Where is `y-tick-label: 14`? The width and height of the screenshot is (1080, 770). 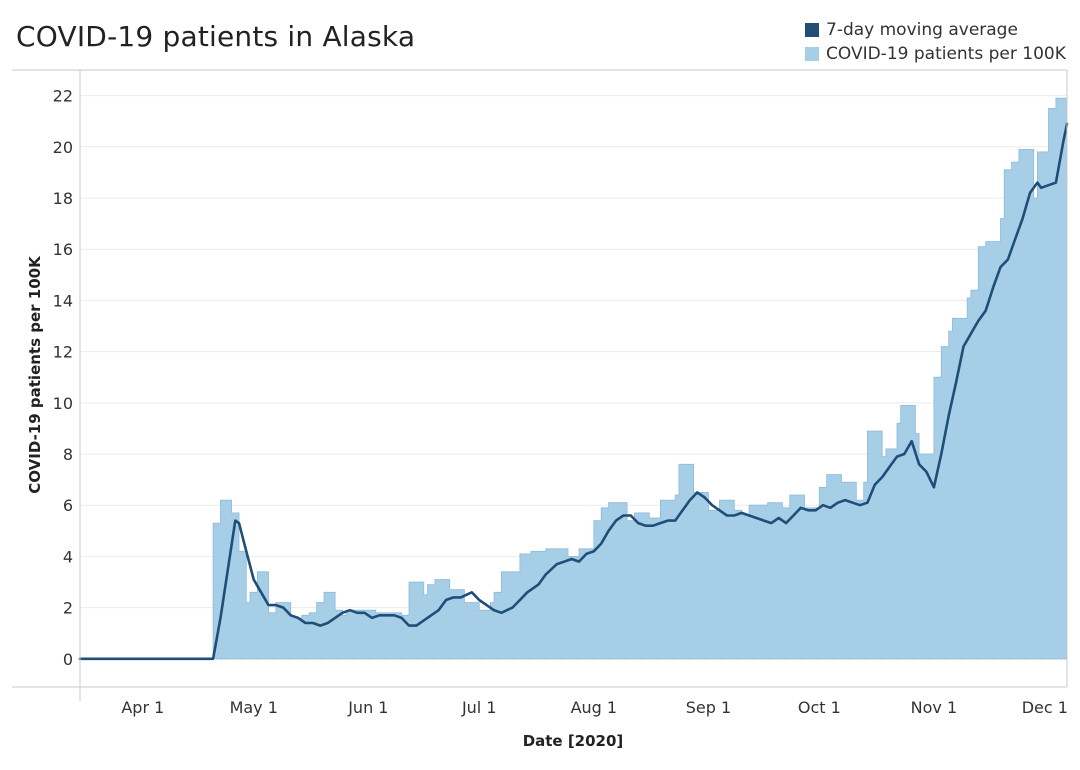
y-tick-label: 14 is located at coordinates (63, 300).